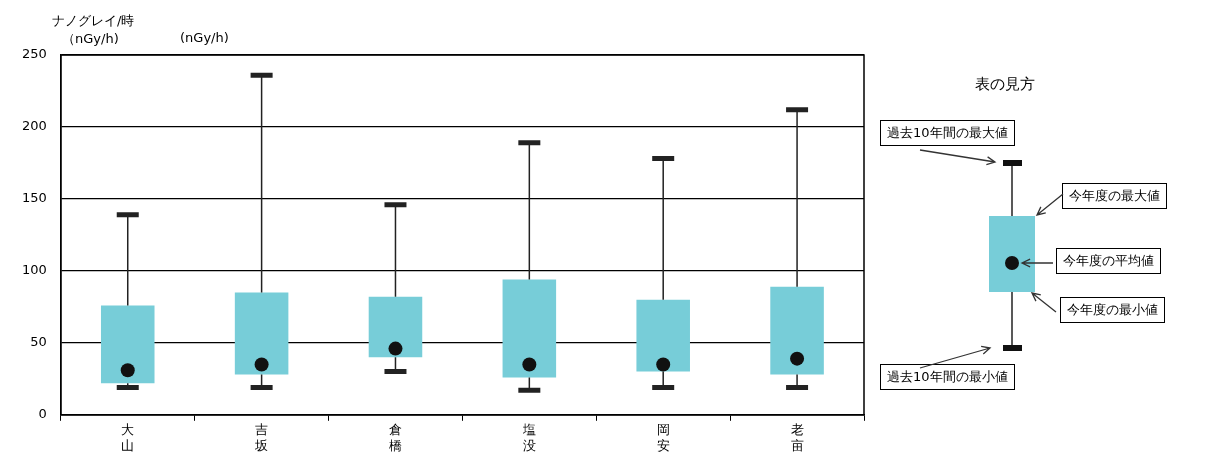  Describe the element at coordinates (1112, 309) in the screenshot. I see `text: 今年度の最小値` at that location.